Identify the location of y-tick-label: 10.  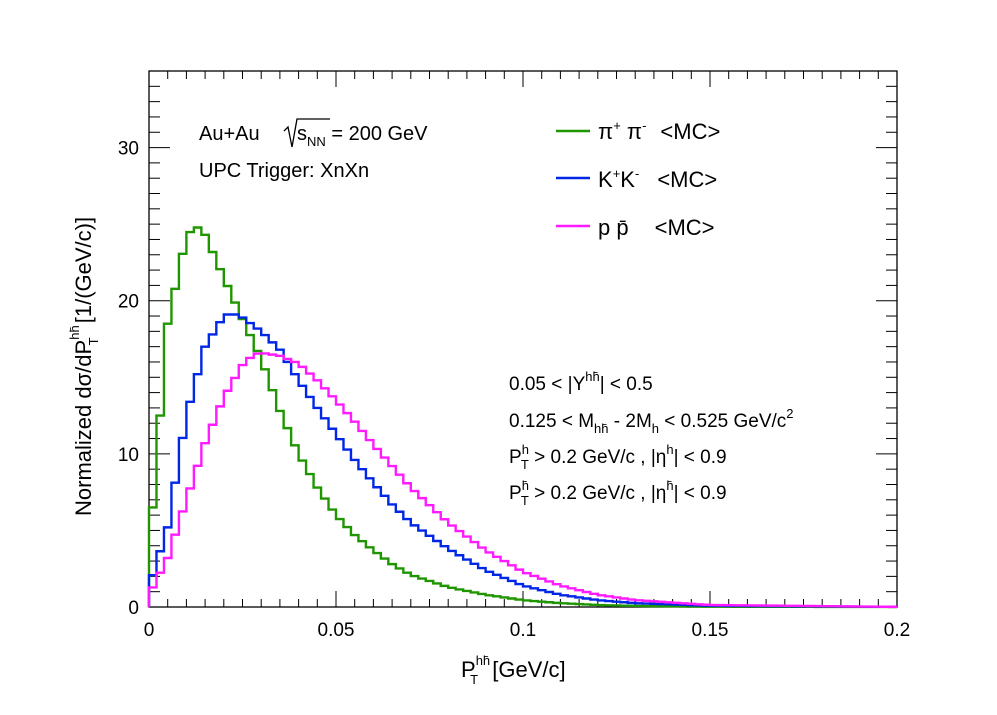
(128, 455).